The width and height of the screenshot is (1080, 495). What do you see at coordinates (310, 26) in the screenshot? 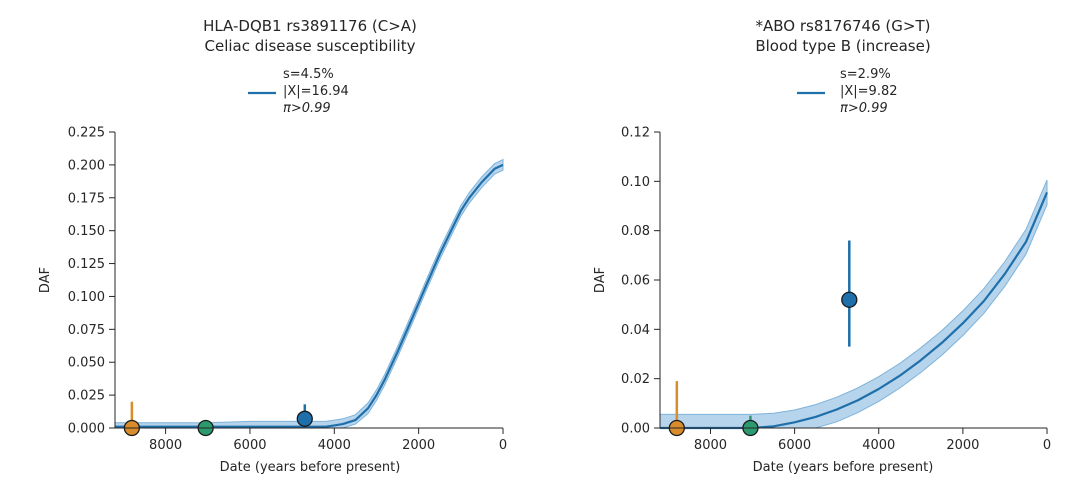
I see `chart-title: HLA-DQB1 rs3891176 (C>A)` at bounding box center [310, 26].